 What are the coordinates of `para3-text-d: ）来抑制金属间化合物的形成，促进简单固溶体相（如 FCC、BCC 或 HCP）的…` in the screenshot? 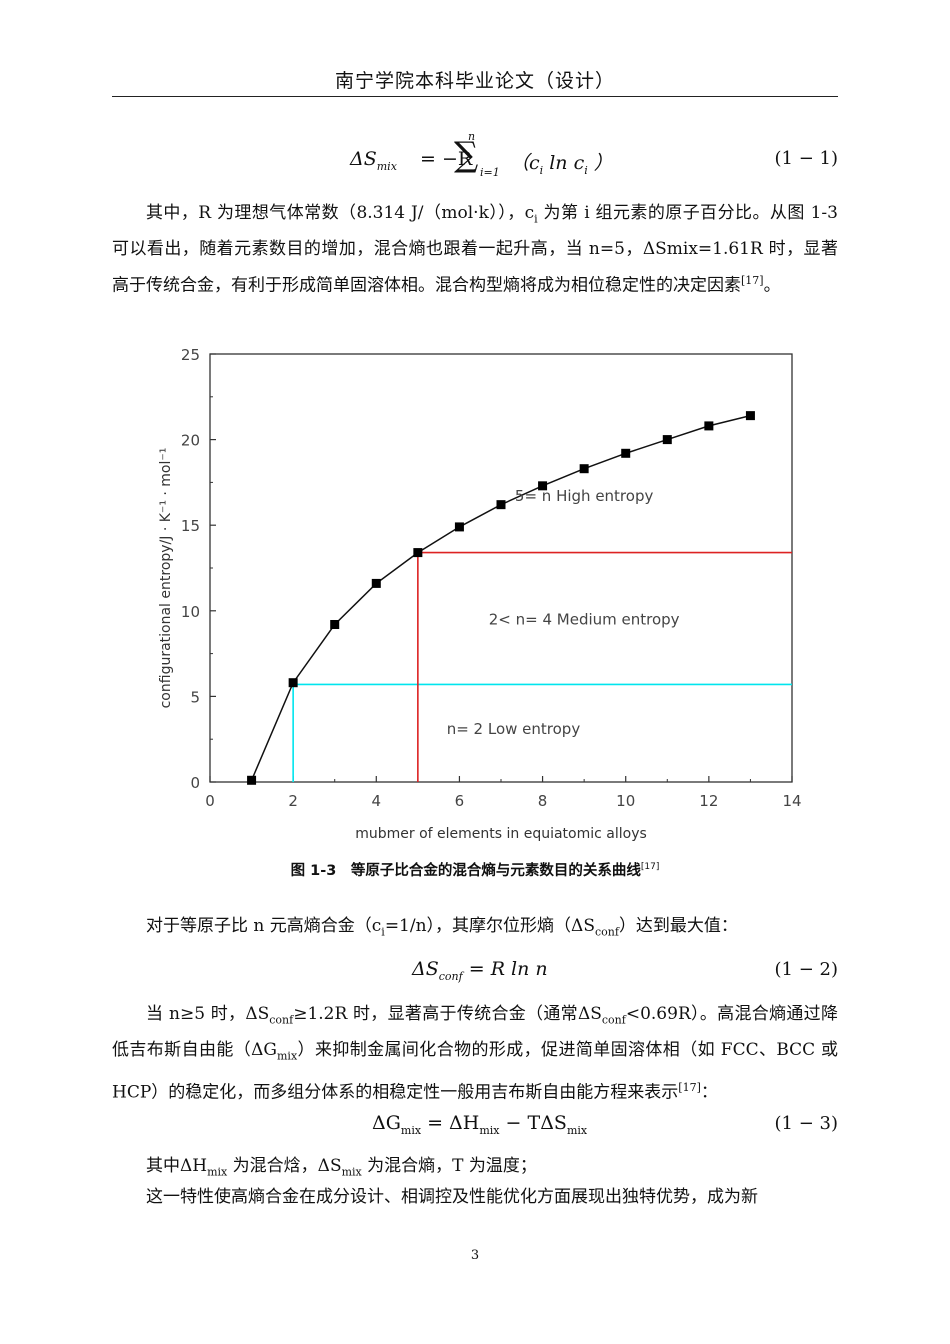 It's located at (475, 1071).